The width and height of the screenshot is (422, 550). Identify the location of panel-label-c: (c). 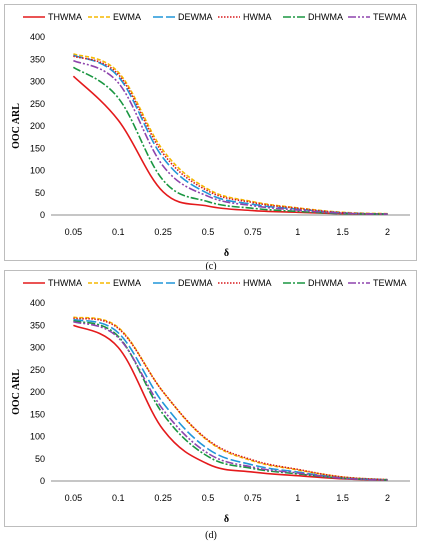
(211, 266).